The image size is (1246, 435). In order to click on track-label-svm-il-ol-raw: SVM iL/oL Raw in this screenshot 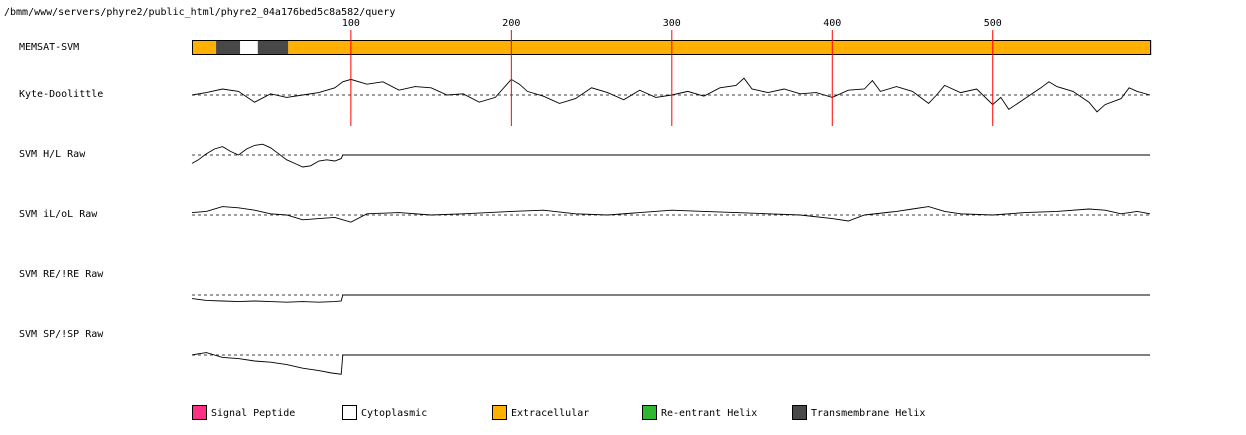, I will do `click(58, 214)`.